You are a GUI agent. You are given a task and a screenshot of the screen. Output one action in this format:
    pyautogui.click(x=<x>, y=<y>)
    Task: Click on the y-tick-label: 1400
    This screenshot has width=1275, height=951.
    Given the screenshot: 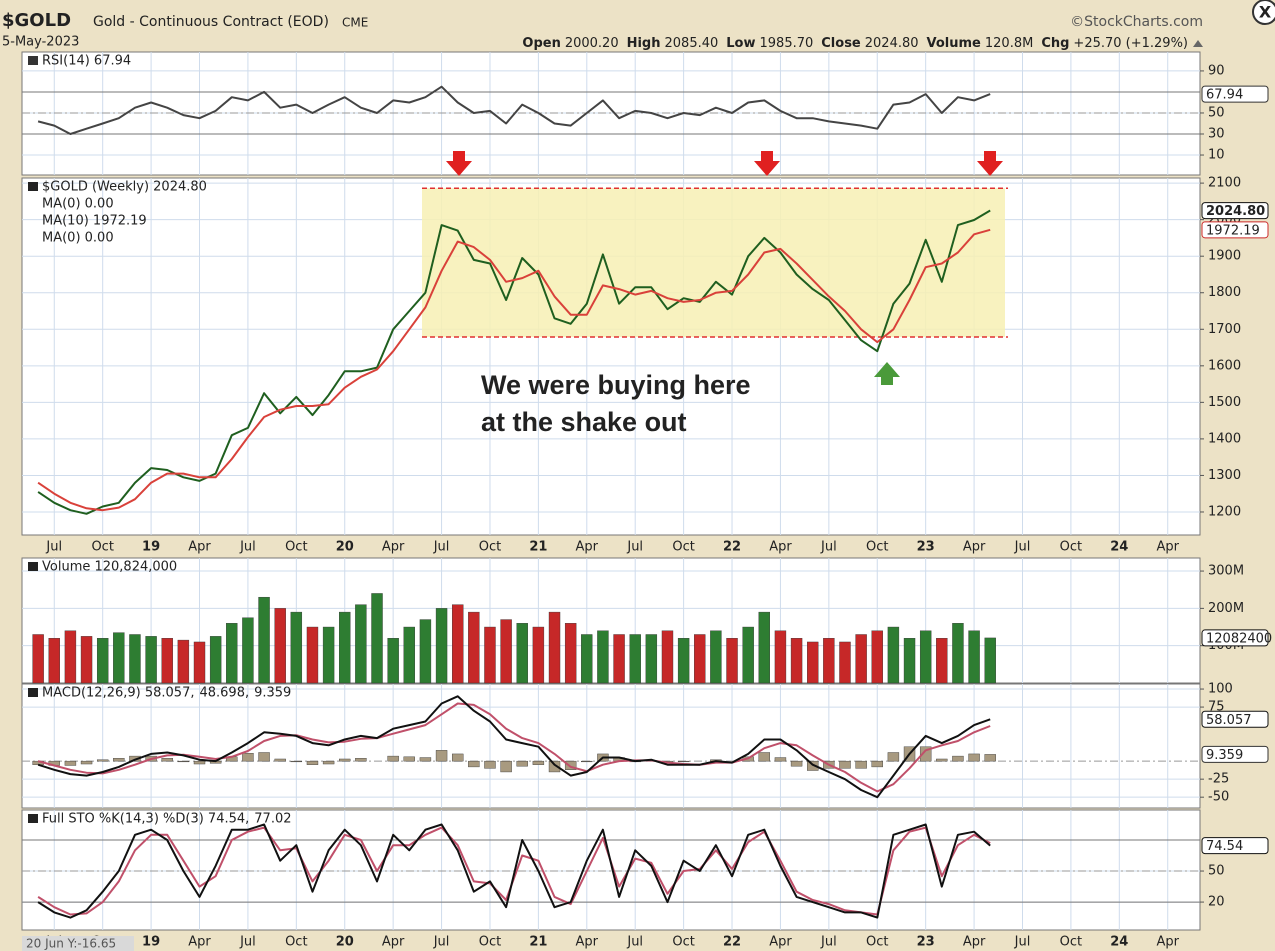 What is the action you would take?
    pyautogui.click(x=1224, y=438)
    